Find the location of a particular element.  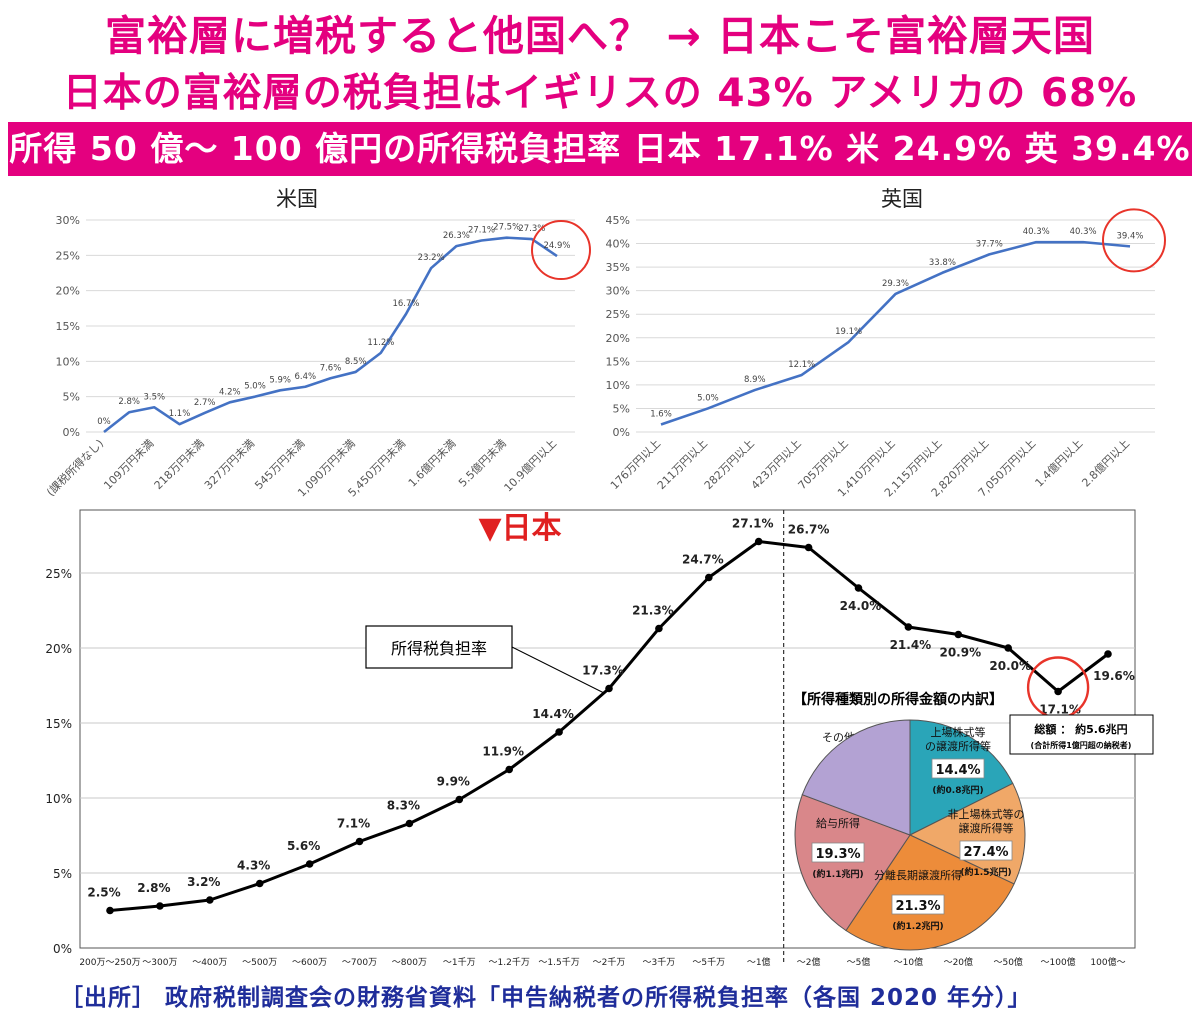

chart-title: ▼日本 is located at coordinates (519, 528).